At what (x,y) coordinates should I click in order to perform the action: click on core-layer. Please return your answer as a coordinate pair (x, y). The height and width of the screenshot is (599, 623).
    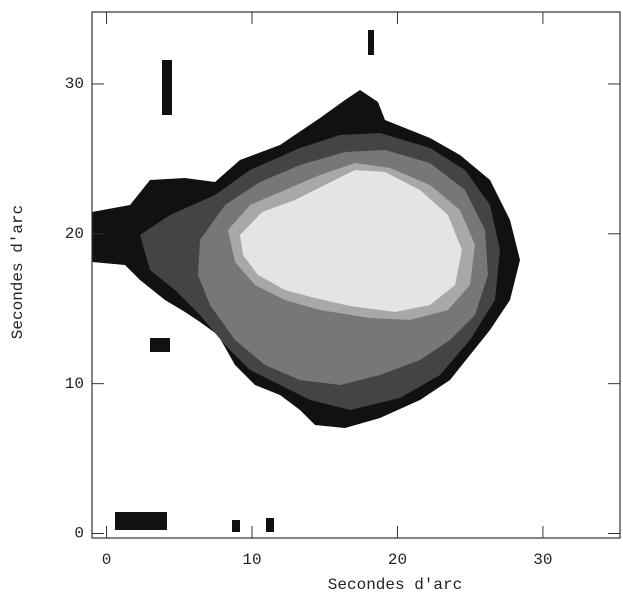
    Looking at the image, I should click on (351, 241).